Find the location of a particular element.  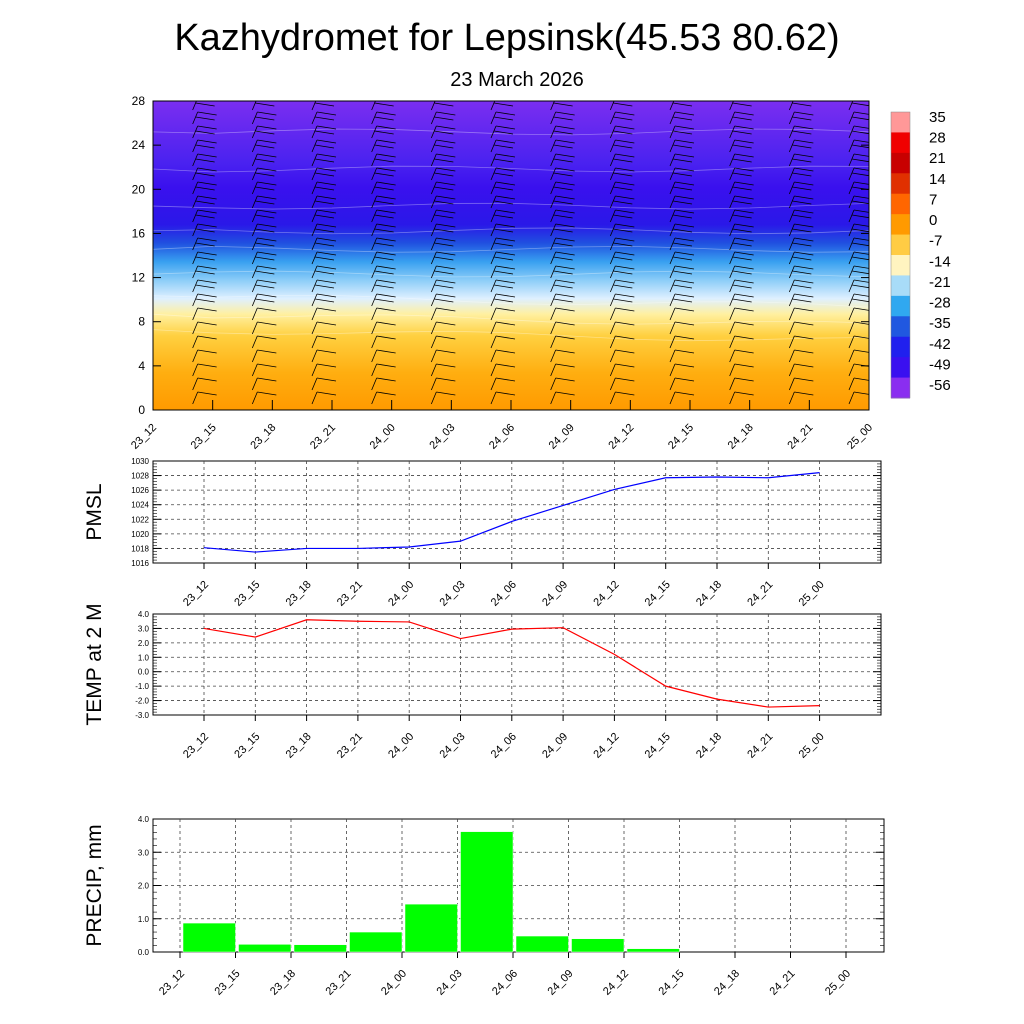

isotherm-line is located at coordinates (511, 274).